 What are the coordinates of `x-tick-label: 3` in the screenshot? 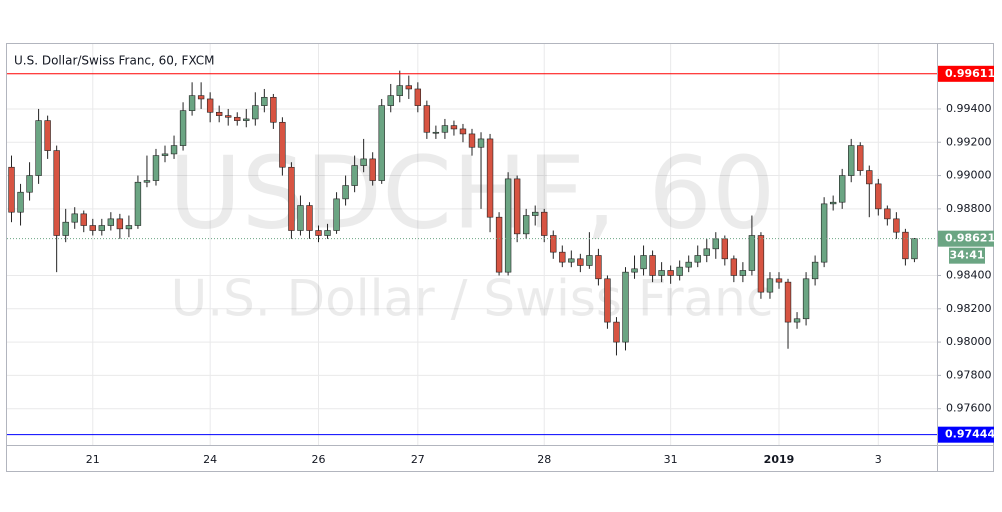 It's located at (878, 459).